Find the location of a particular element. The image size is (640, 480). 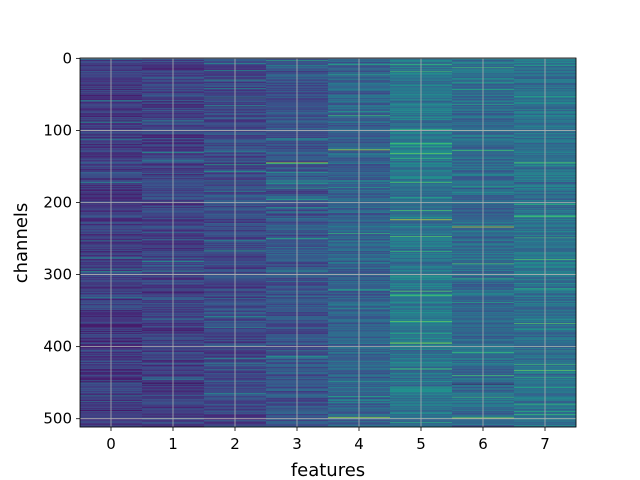

x-tick-label: 4 is located at coordinates (359, 444).